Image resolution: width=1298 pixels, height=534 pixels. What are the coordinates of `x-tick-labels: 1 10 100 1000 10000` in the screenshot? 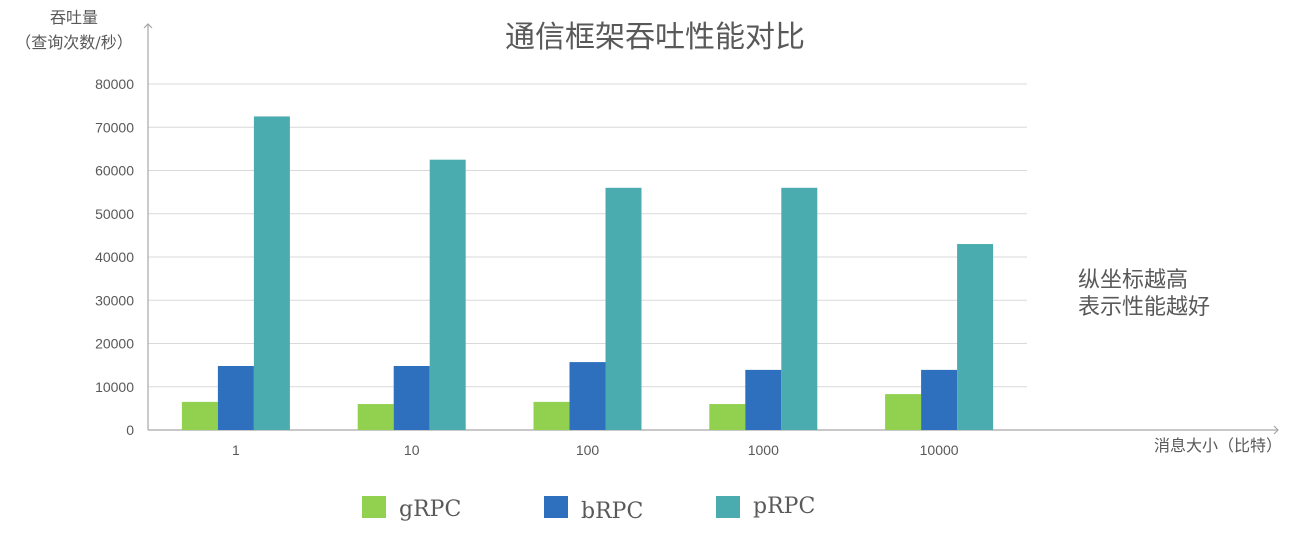 It's located at (595, 450).